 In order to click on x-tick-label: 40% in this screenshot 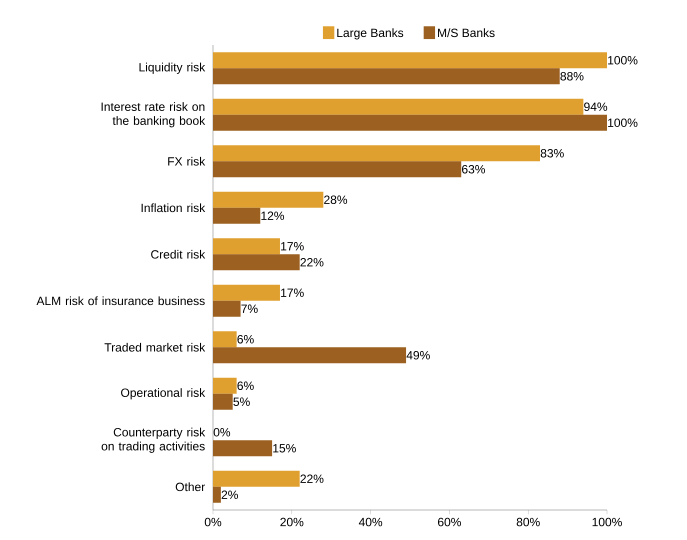, I will do `click(370, 522)`.